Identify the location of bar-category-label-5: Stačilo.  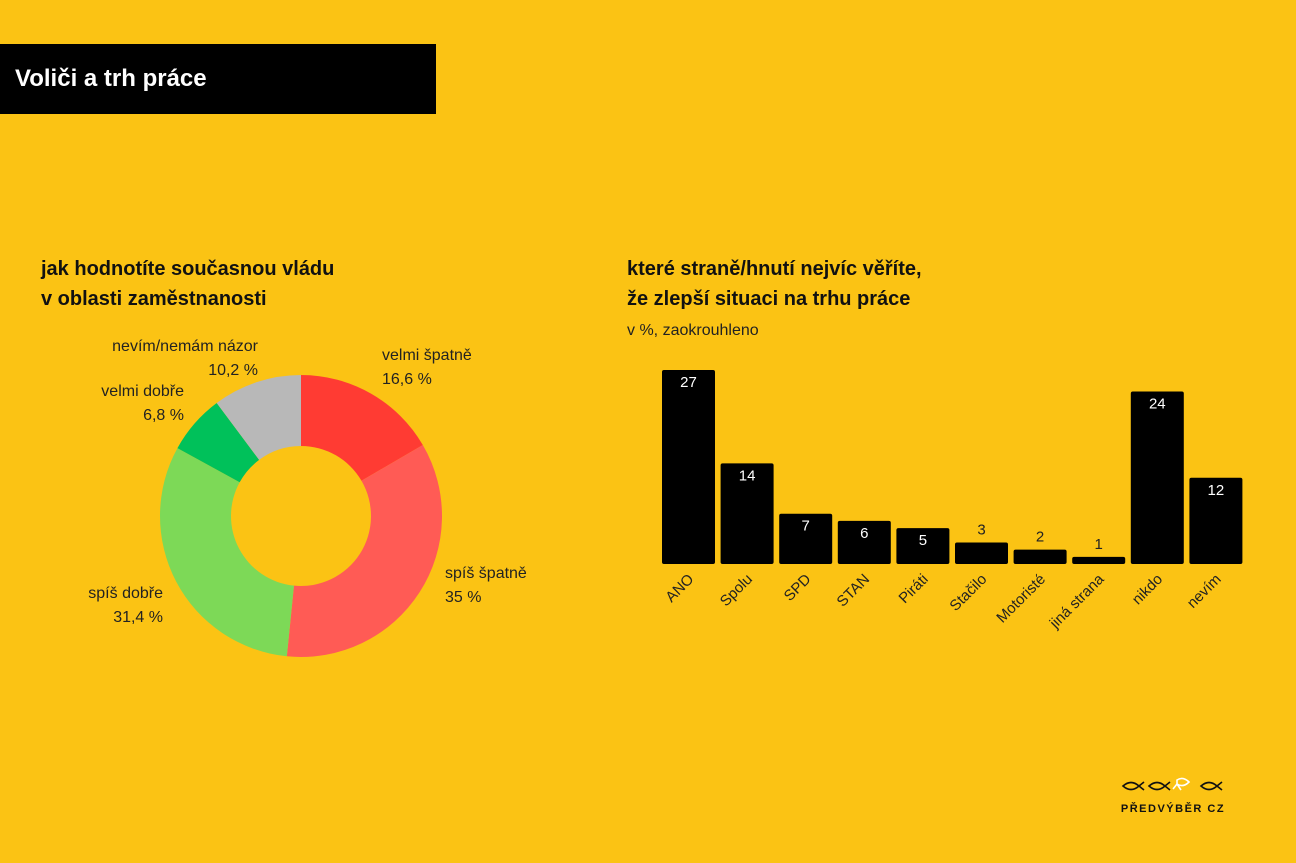
(968, 593).